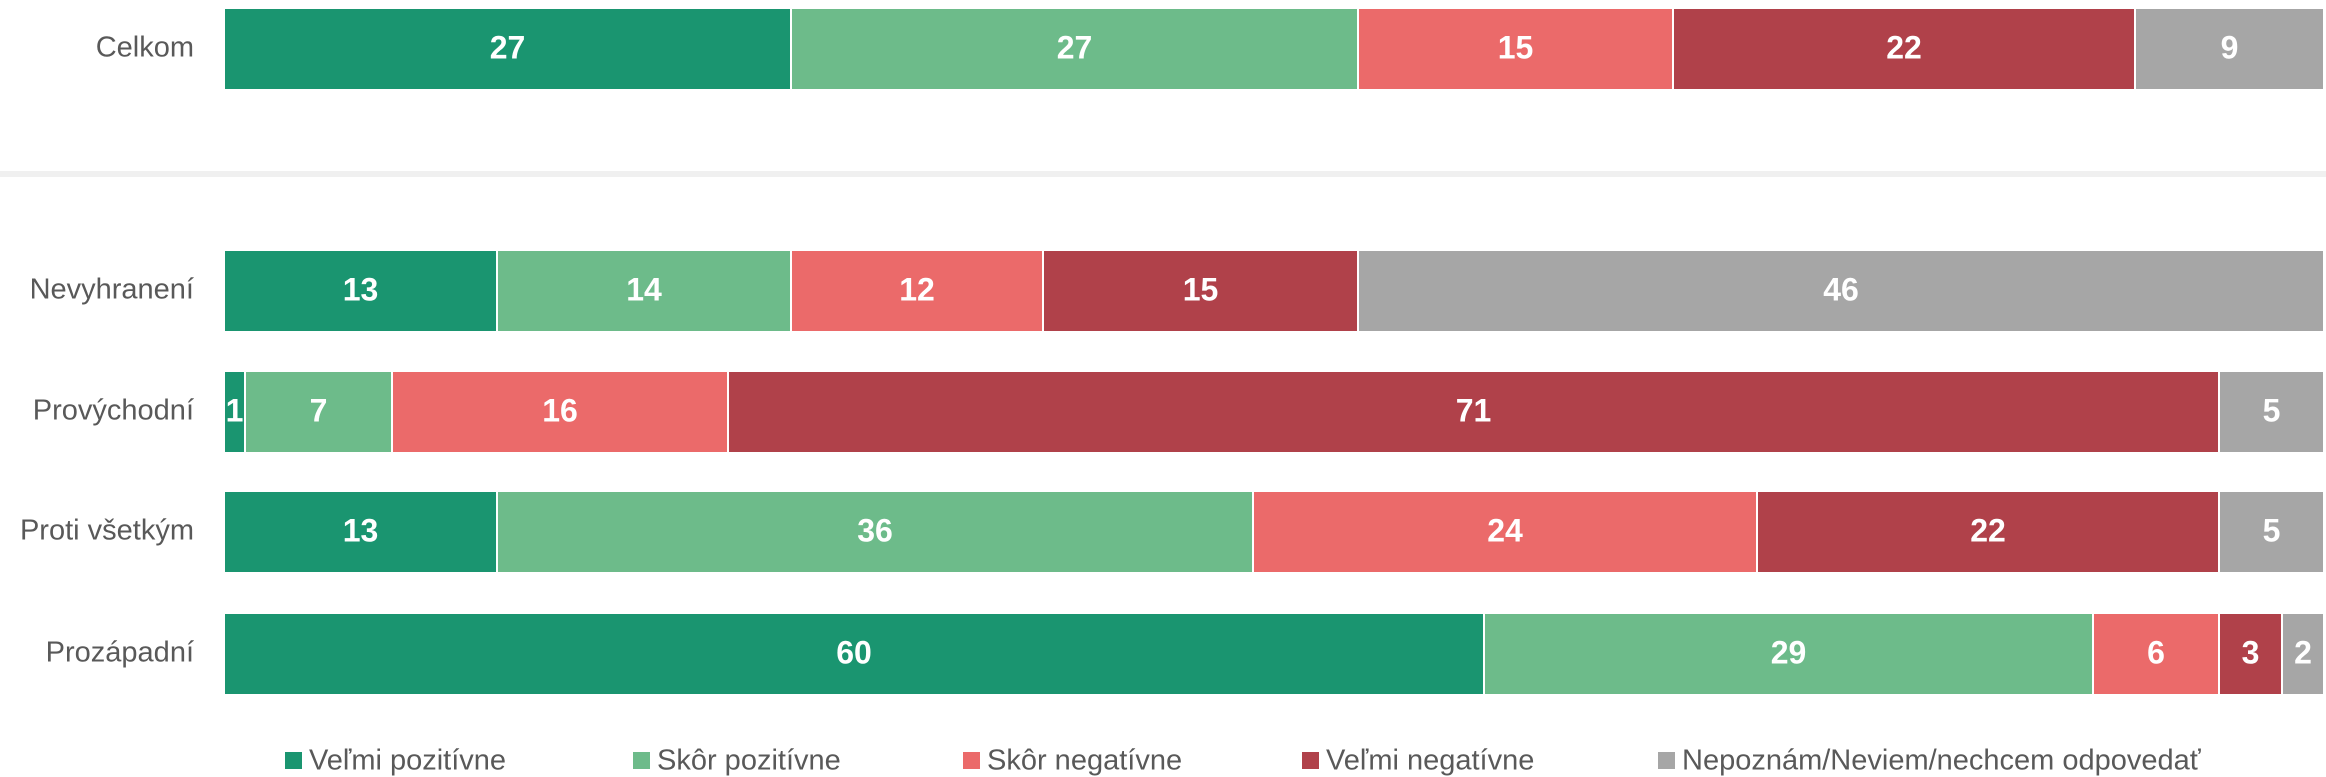 The image size is (2326, 777). I want to click on data-label: 71, so click(1474, 410).